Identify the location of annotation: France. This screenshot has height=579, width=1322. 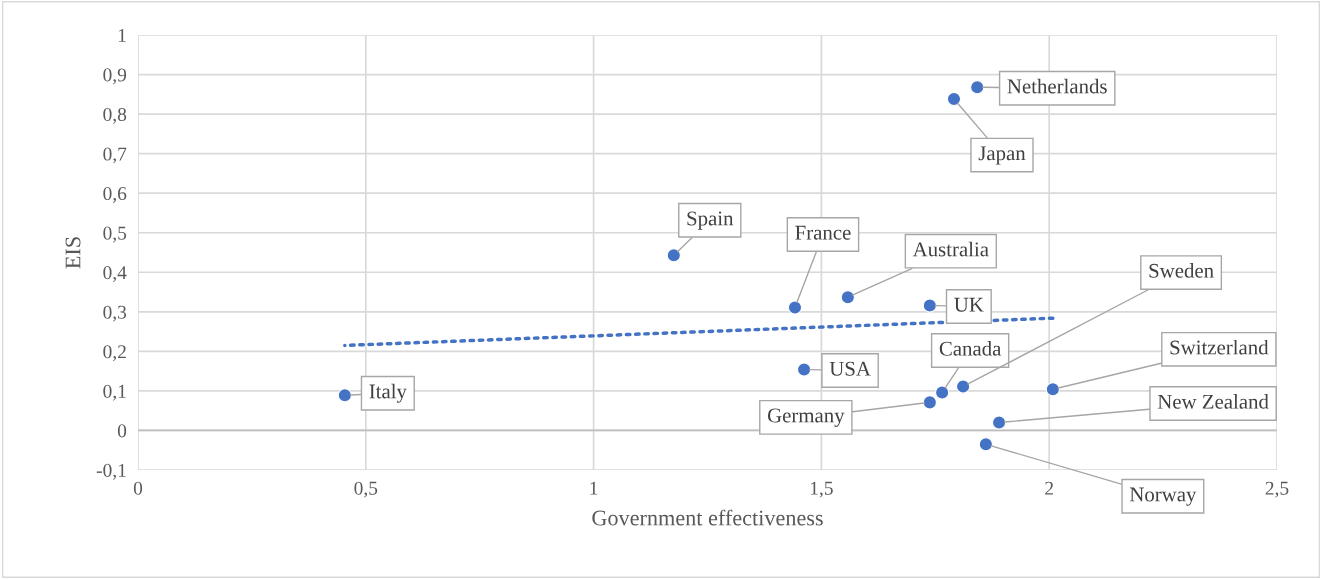
(823, 232).